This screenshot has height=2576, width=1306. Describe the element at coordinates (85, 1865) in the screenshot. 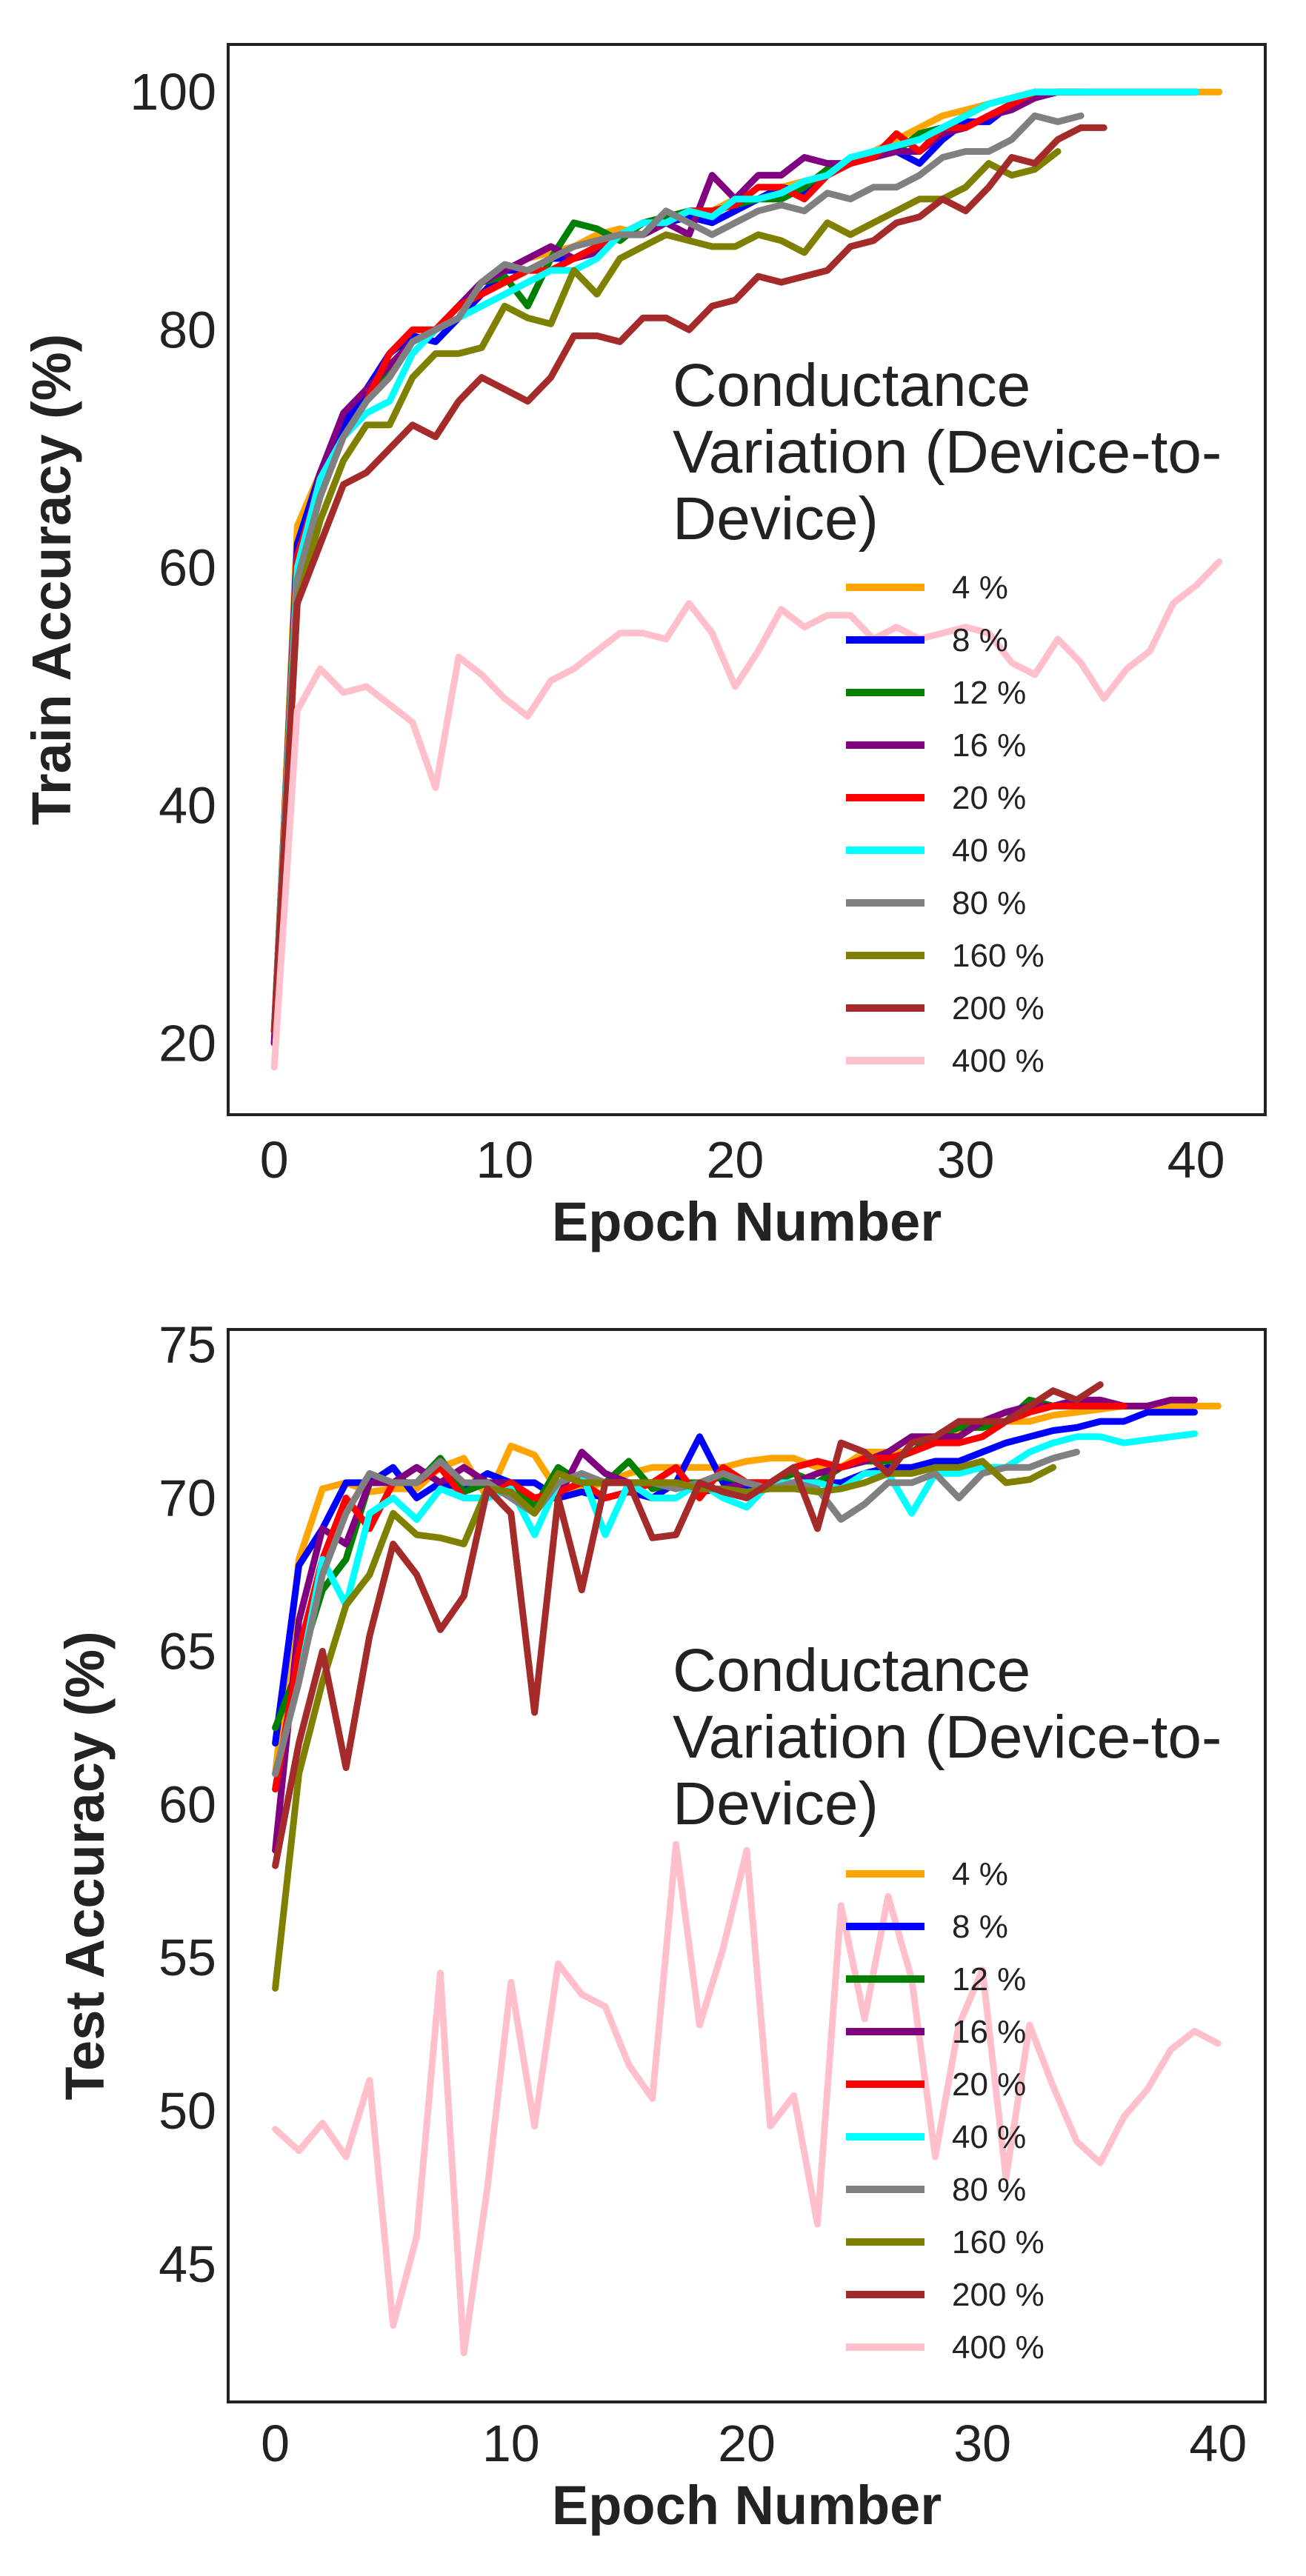

I see `y-axis-label: Test Accuracy (%)` at that location.